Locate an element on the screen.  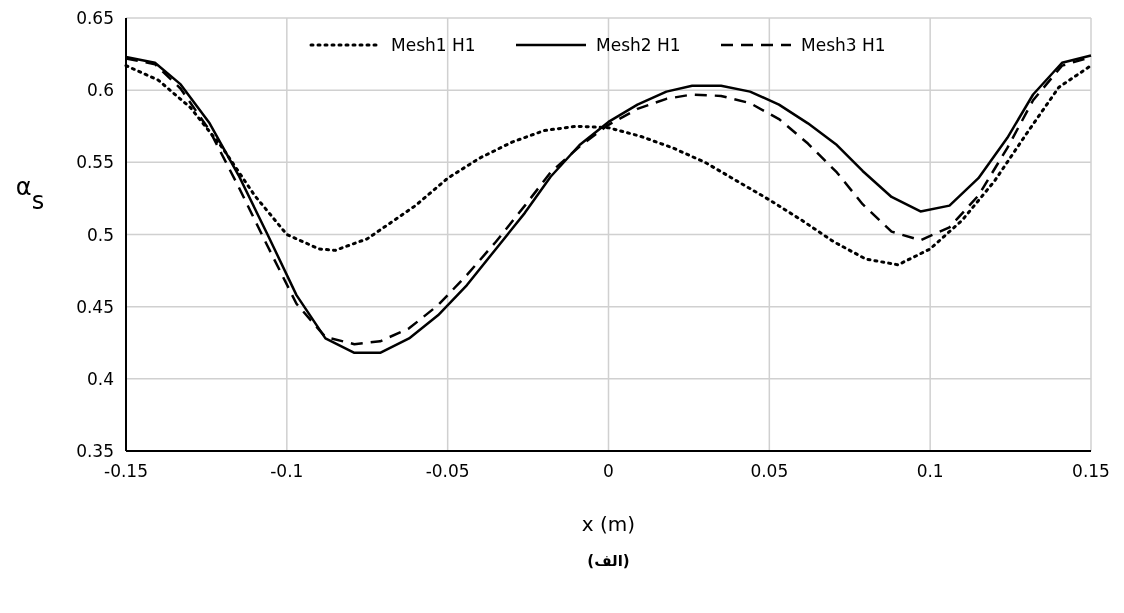
legend-label: Mesh3 H1 is located at coordinates (843, 45).